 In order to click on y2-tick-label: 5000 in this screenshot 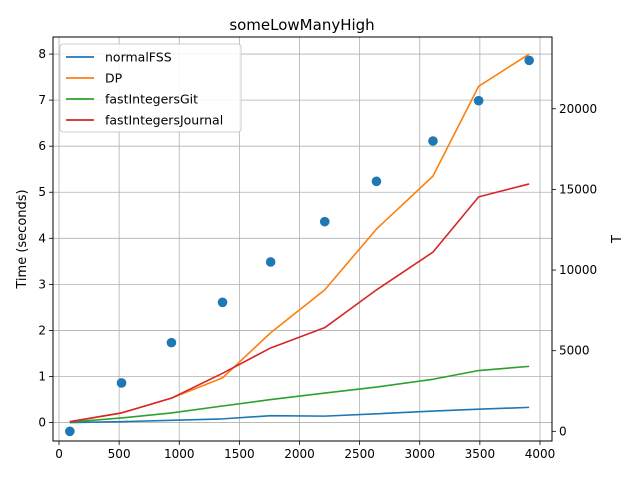, I will do `click(574, 351)`.